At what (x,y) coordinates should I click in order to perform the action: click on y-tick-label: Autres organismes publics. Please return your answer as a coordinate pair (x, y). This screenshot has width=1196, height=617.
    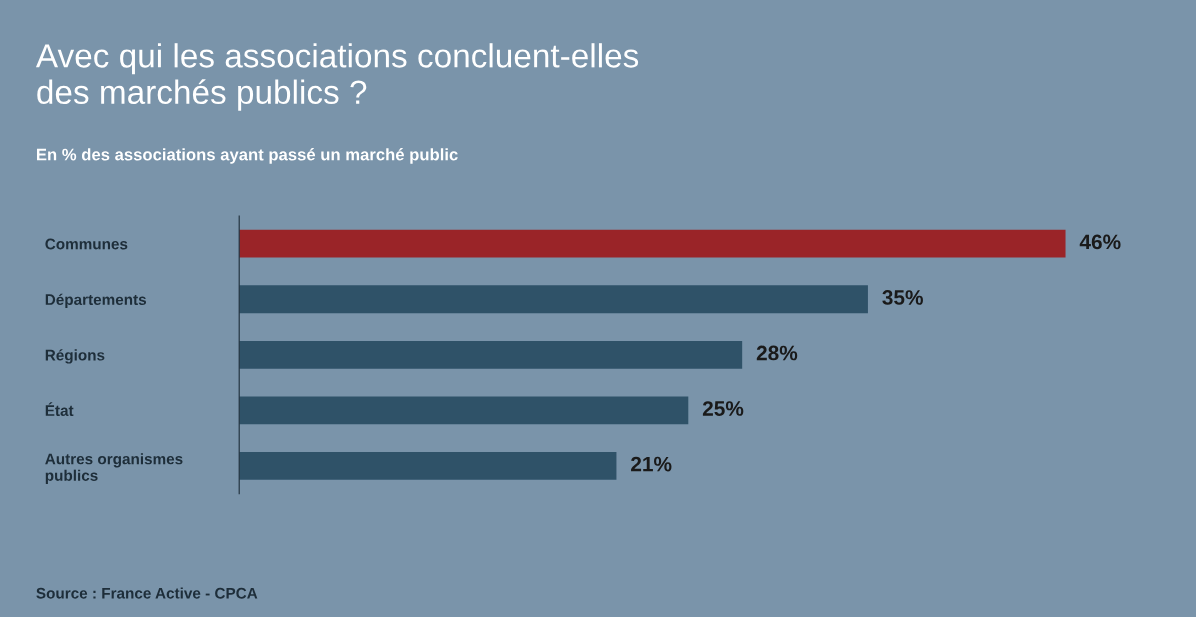
    Looking at the image, I should click on (114, 468).